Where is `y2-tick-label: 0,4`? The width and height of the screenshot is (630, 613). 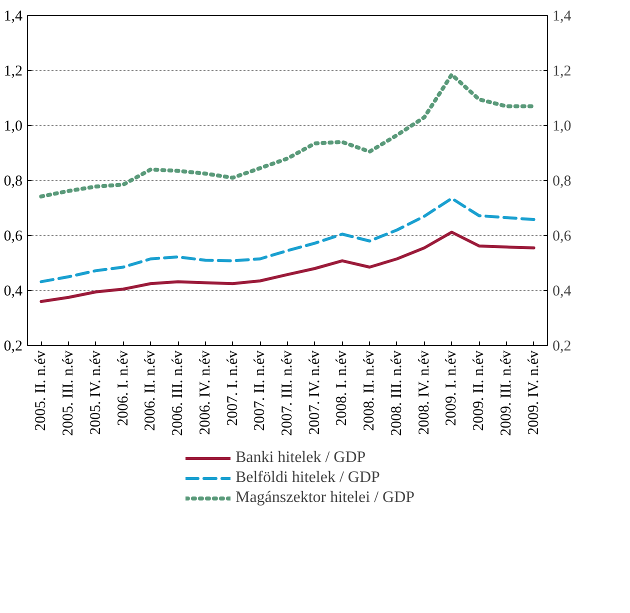
y2-tick-label: 0,4 is located at coordinates (562, 292).